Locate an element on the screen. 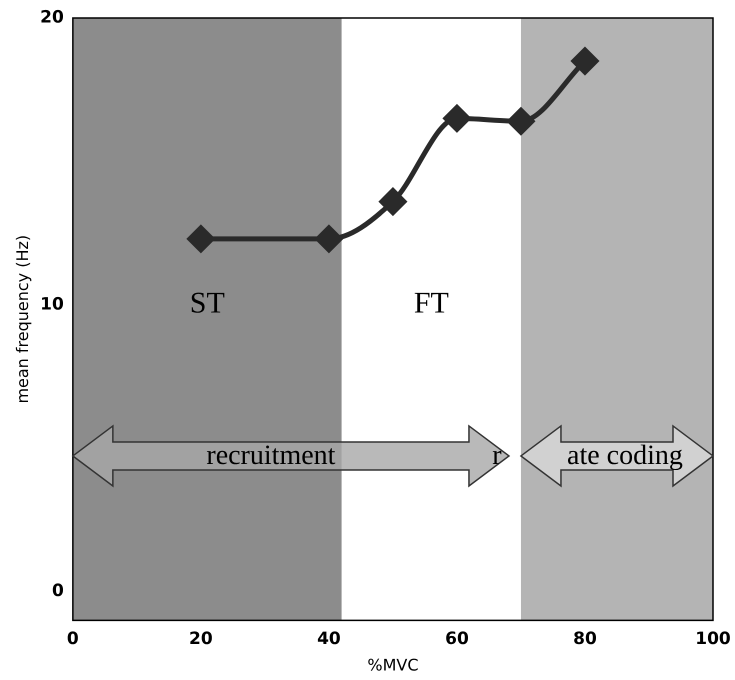 The image size is (735, 680). x-axis-title: %MVC is located at coordinates (392, 665).